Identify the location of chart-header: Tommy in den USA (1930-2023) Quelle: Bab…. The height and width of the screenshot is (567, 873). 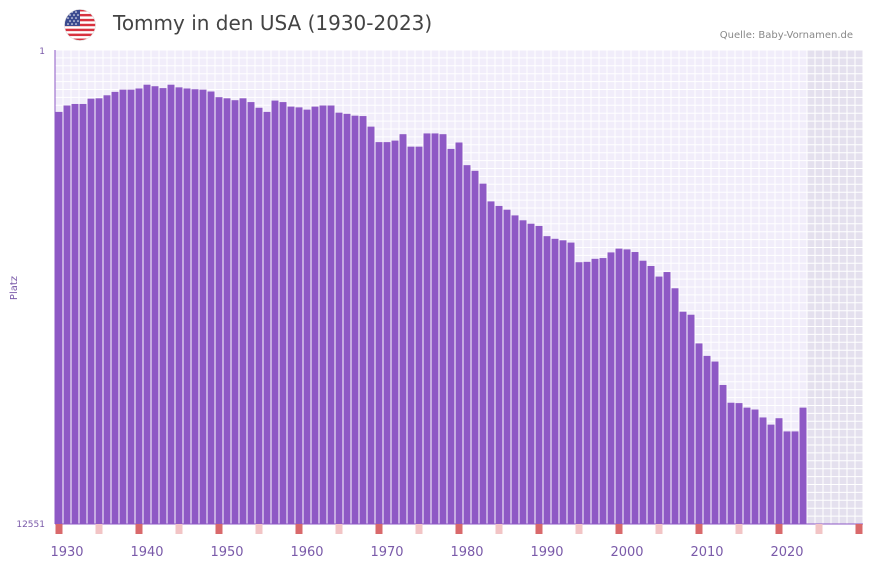
(436, 25).